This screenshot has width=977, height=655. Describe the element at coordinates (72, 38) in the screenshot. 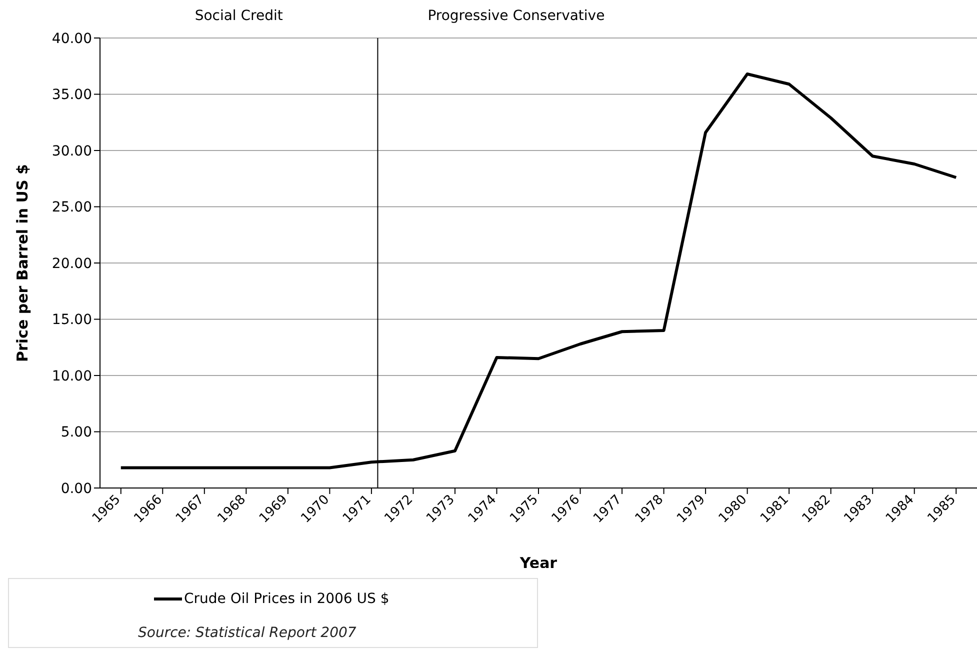

I see `y-tick-label: 40.00` at that location.